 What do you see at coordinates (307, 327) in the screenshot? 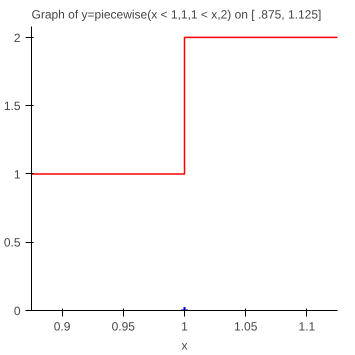
I see `x-tick-label: 1.1` at bounding box center [307, 327].